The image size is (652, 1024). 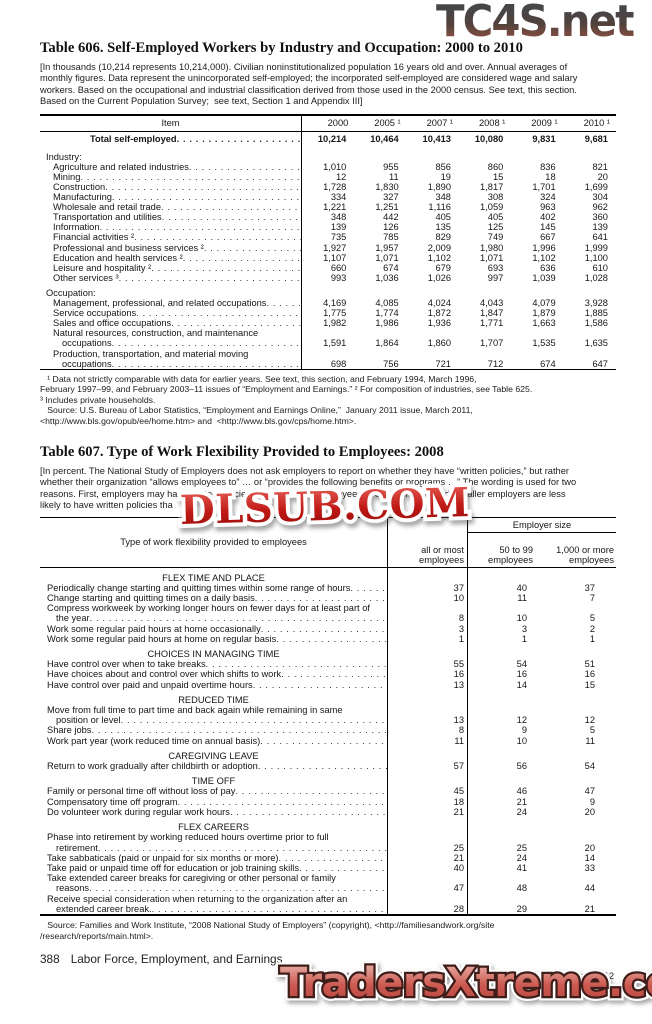 What do you see at coordinates (171, 290) in the screenshot?
I see `section-heading: Occupation:` at bounding box center [171, 290].